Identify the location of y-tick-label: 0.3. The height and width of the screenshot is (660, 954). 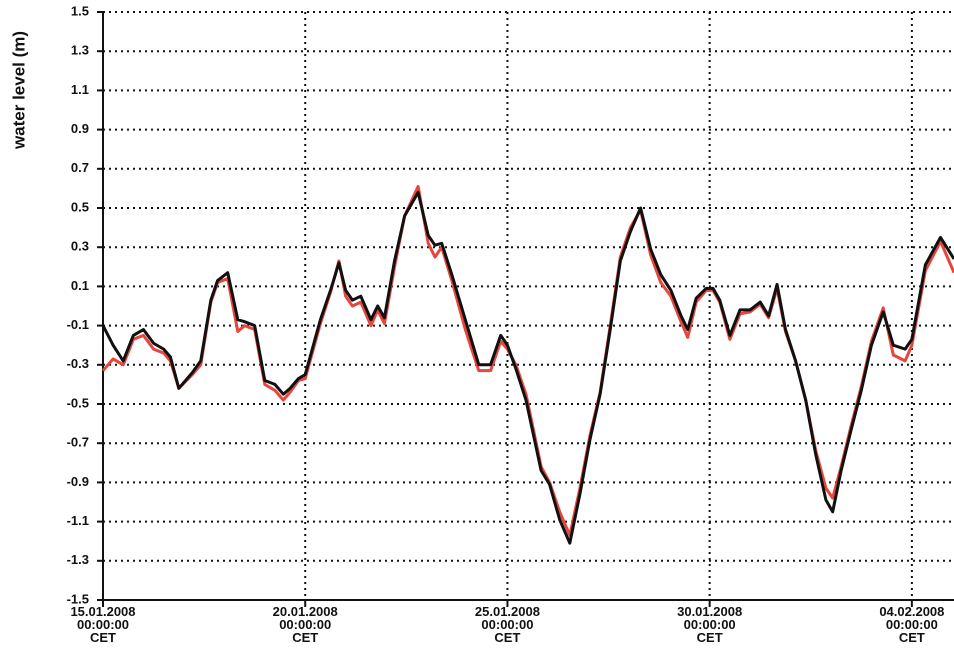
(80, 246).